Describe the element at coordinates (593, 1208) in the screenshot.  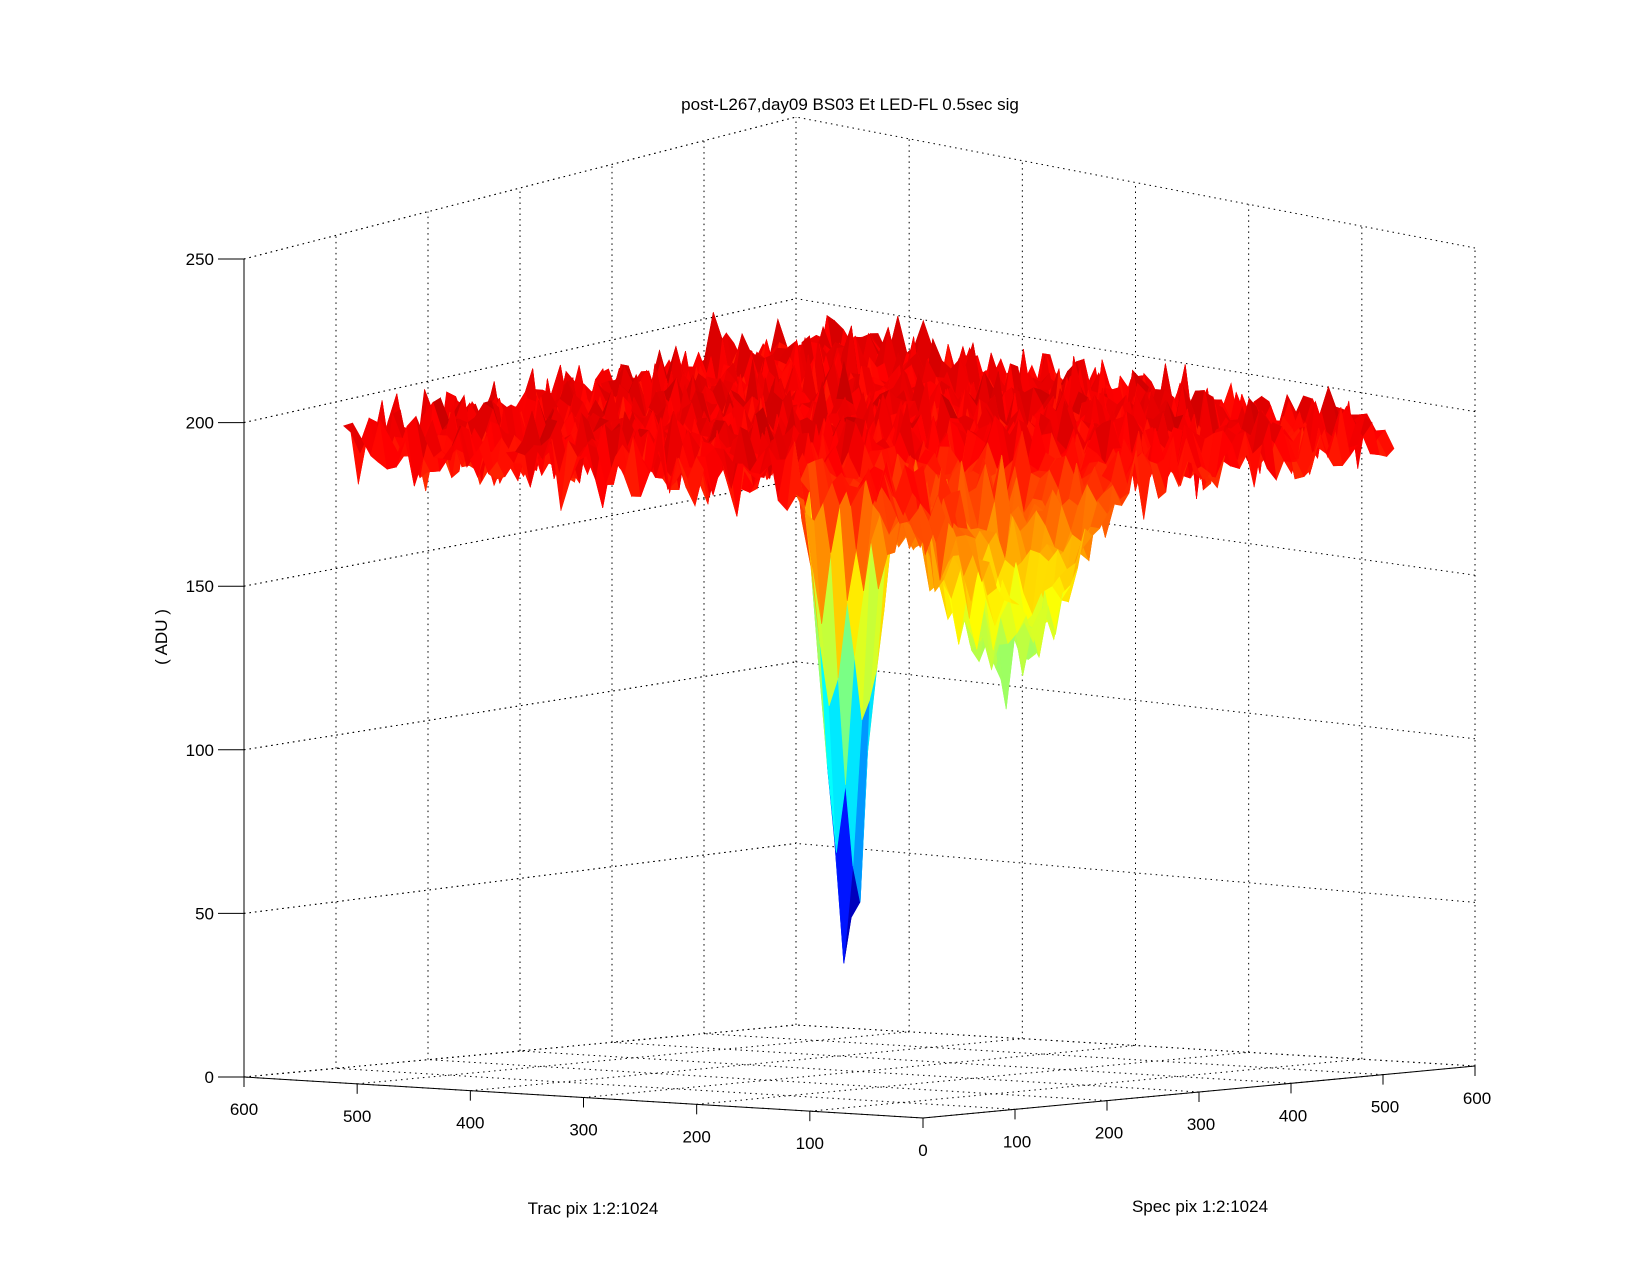
I see `y-axis-label: Trac pix 1:2:1024` at that location.